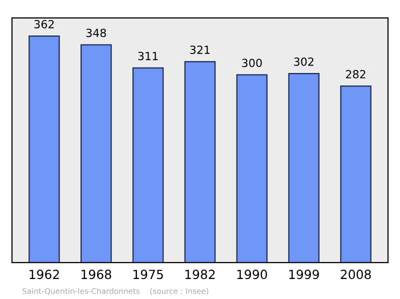  I want to click on x-tick-label: 1975, so click(148, 275).